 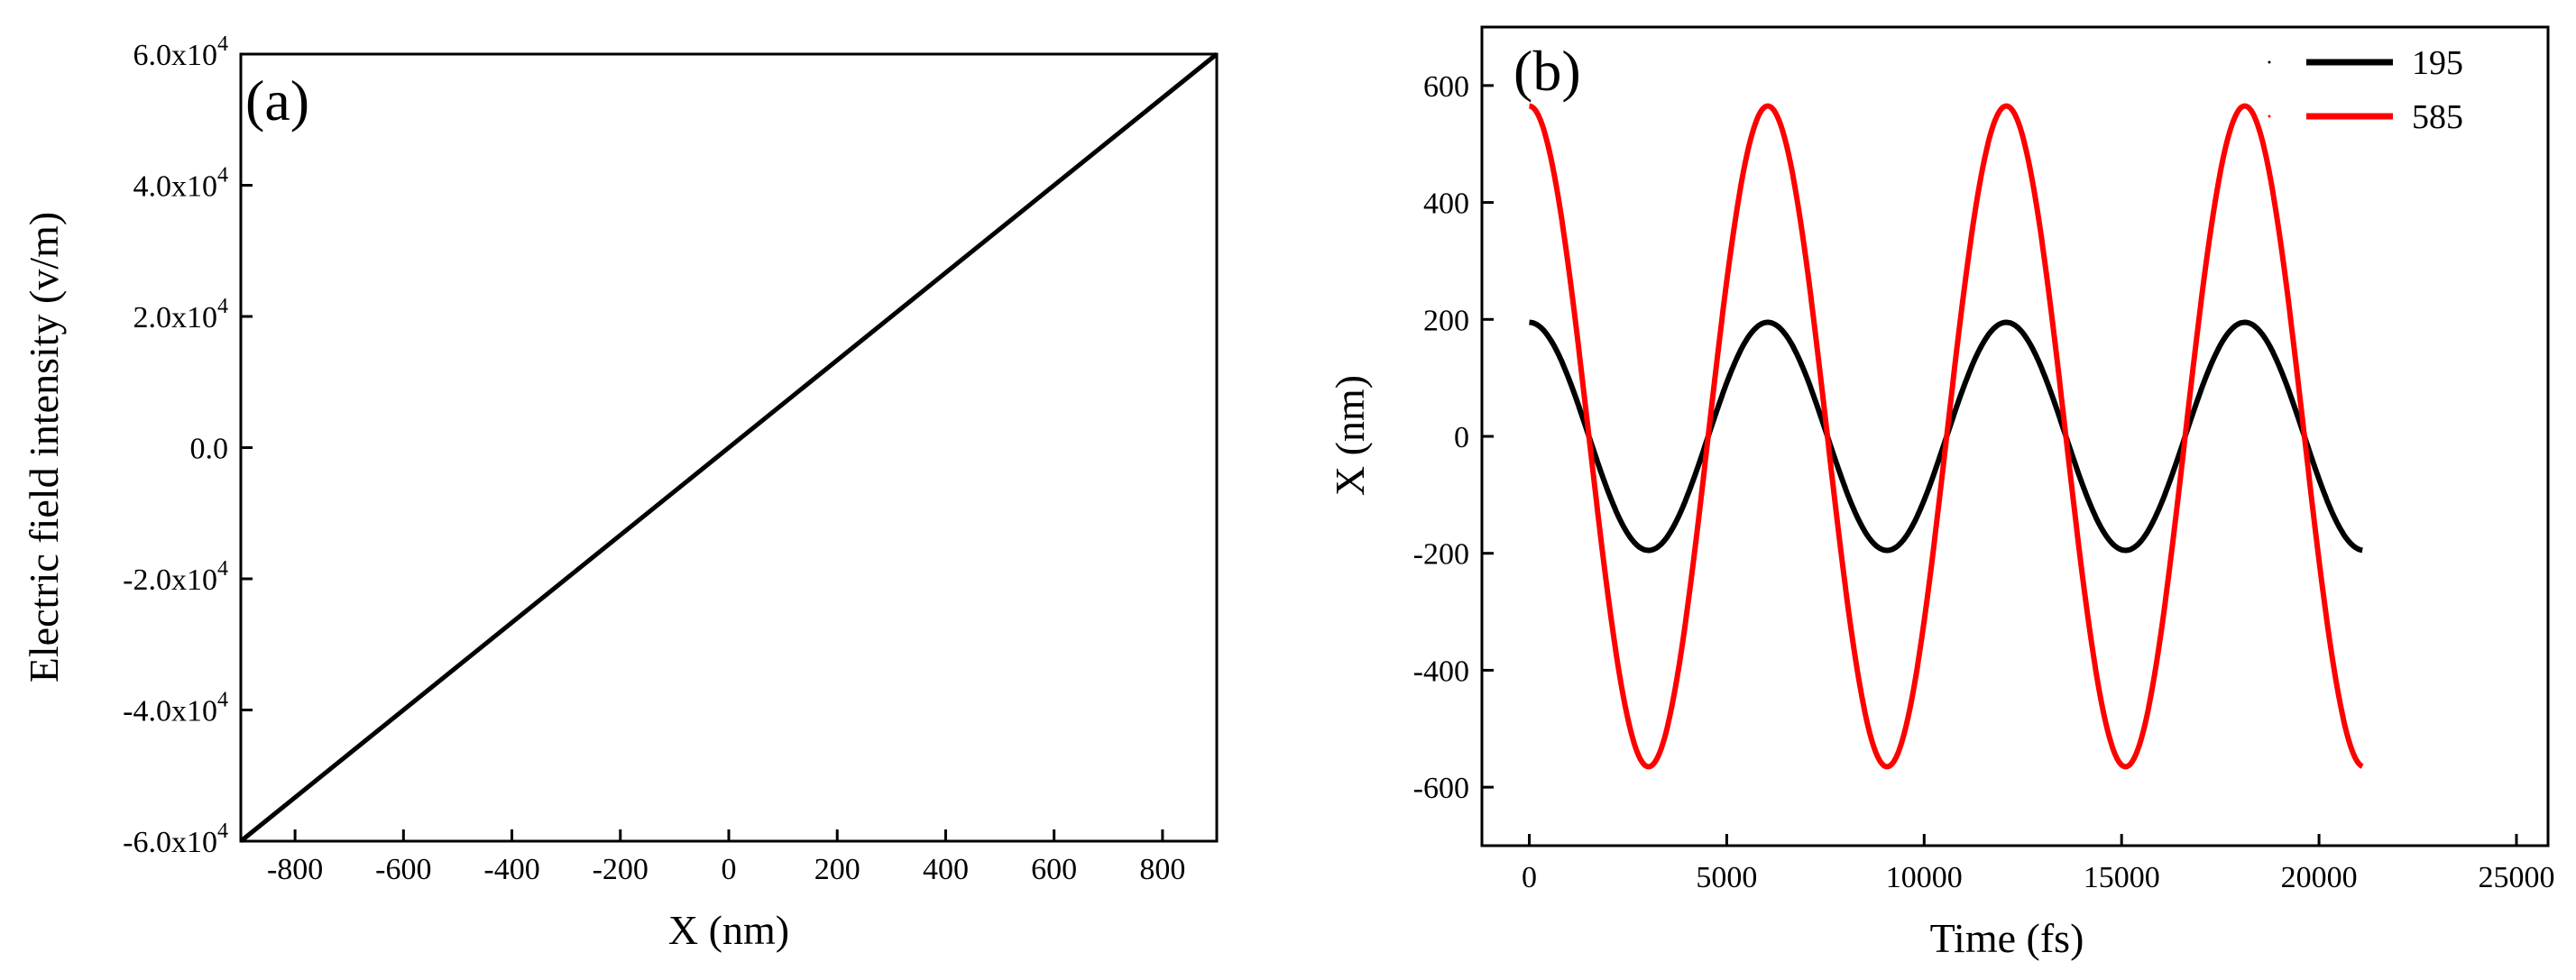 What do you see at coordinates (1529, 878) in the screenshot?
I see `x-tick-label-b: 0` at bounding box center [1529, 878].